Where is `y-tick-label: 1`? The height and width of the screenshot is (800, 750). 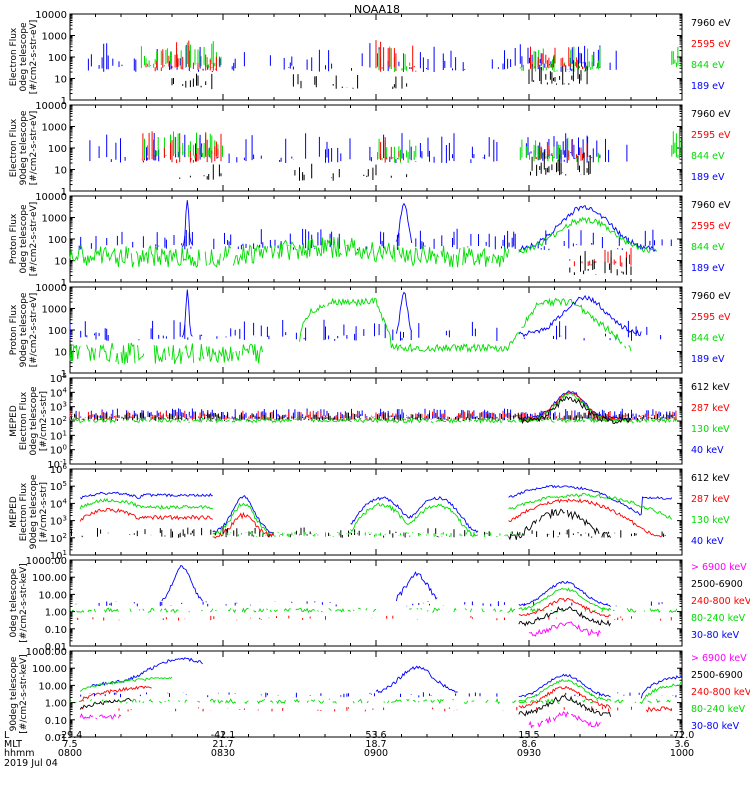
y-tick-label: 1 is located at coordinates (64, 192).